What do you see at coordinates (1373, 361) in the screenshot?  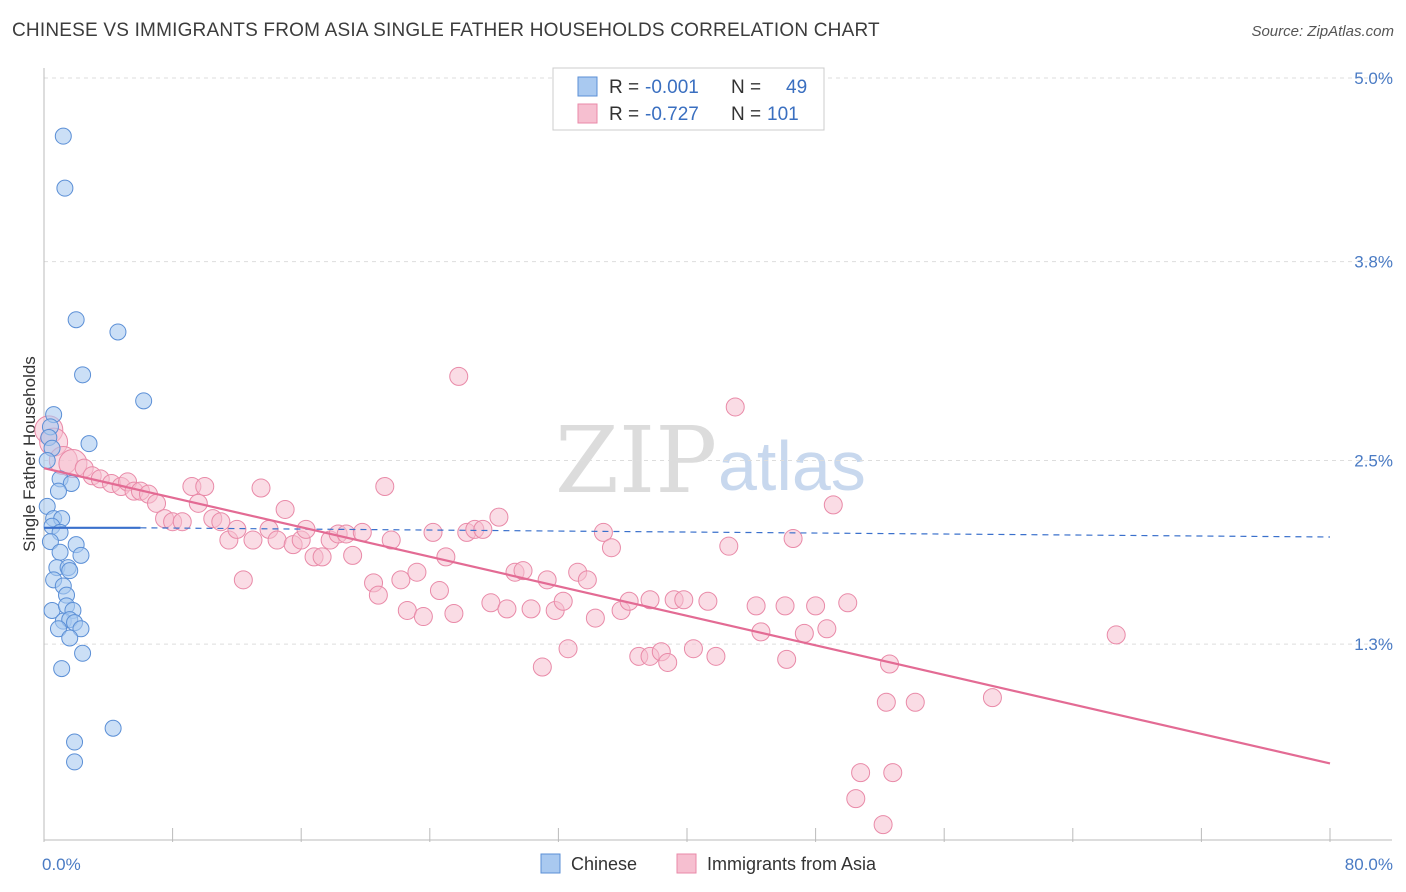 I see `y-tick-labels: 1.3% 2.5% 3.8% 5.0%` at bounding box center [1373, 361].